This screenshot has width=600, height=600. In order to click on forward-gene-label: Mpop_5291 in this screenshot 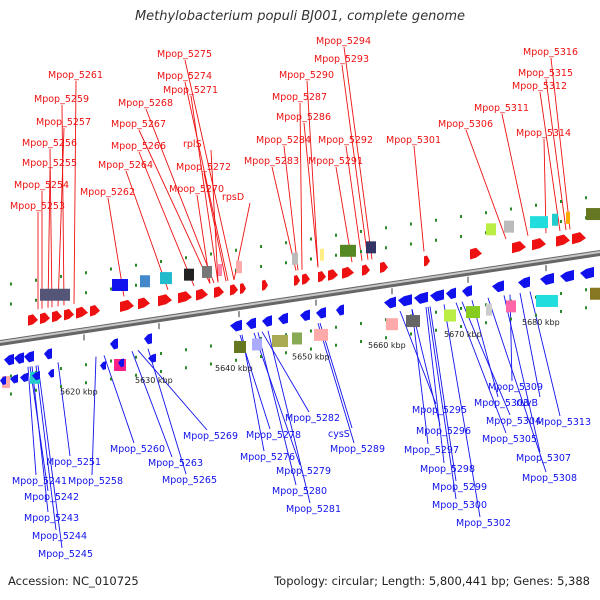, I will do `click(335, 161)`.